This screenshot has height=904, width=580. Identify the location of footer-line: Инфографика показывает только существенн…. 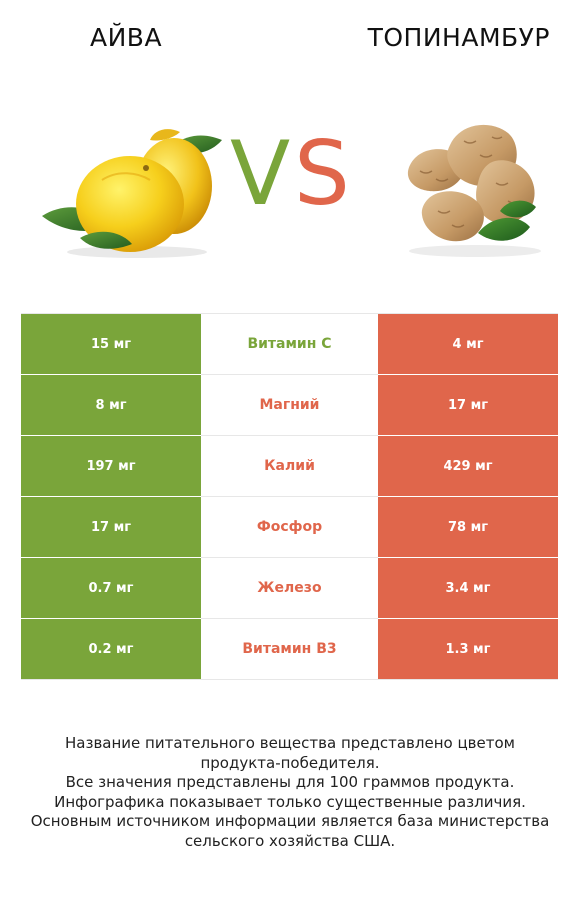
(290, 801).